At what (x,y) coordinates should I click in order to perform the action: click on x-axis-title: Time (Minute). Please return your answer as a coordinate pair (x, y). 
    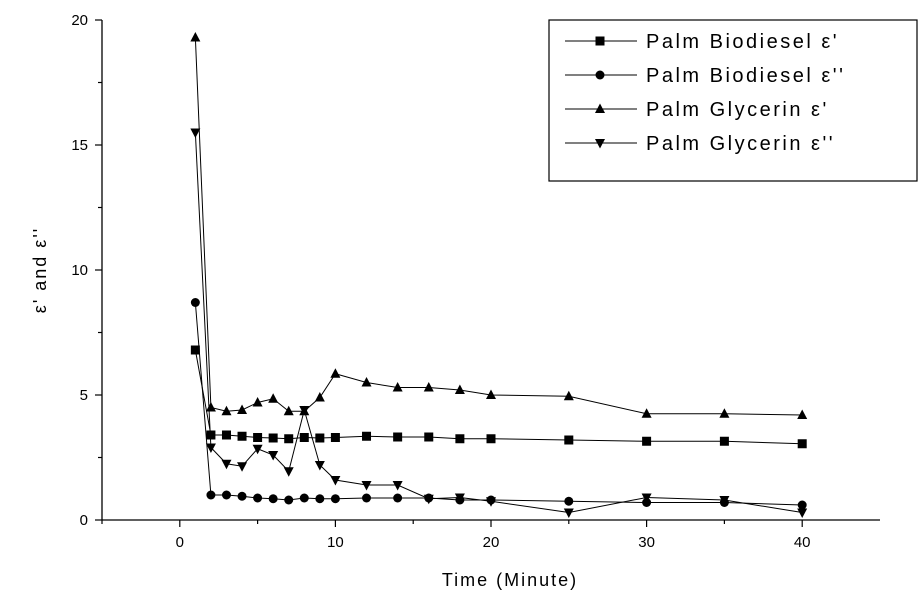
    Looking at the image, I should click on (510, 580).